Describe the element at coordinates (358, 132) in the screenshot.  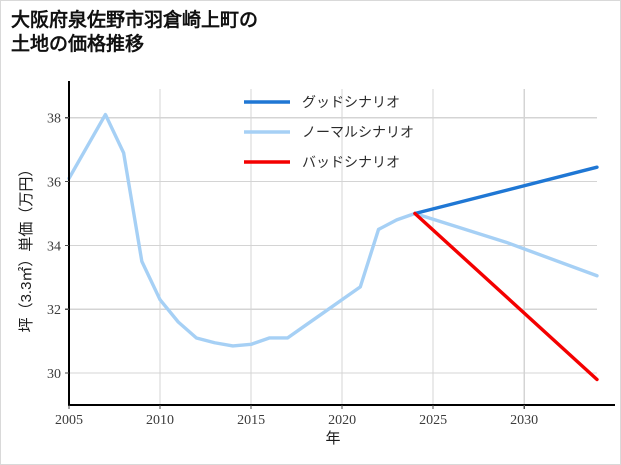
I see `legend-label-ノーマルシナリオ: ノーマルシナリオ` at that location.